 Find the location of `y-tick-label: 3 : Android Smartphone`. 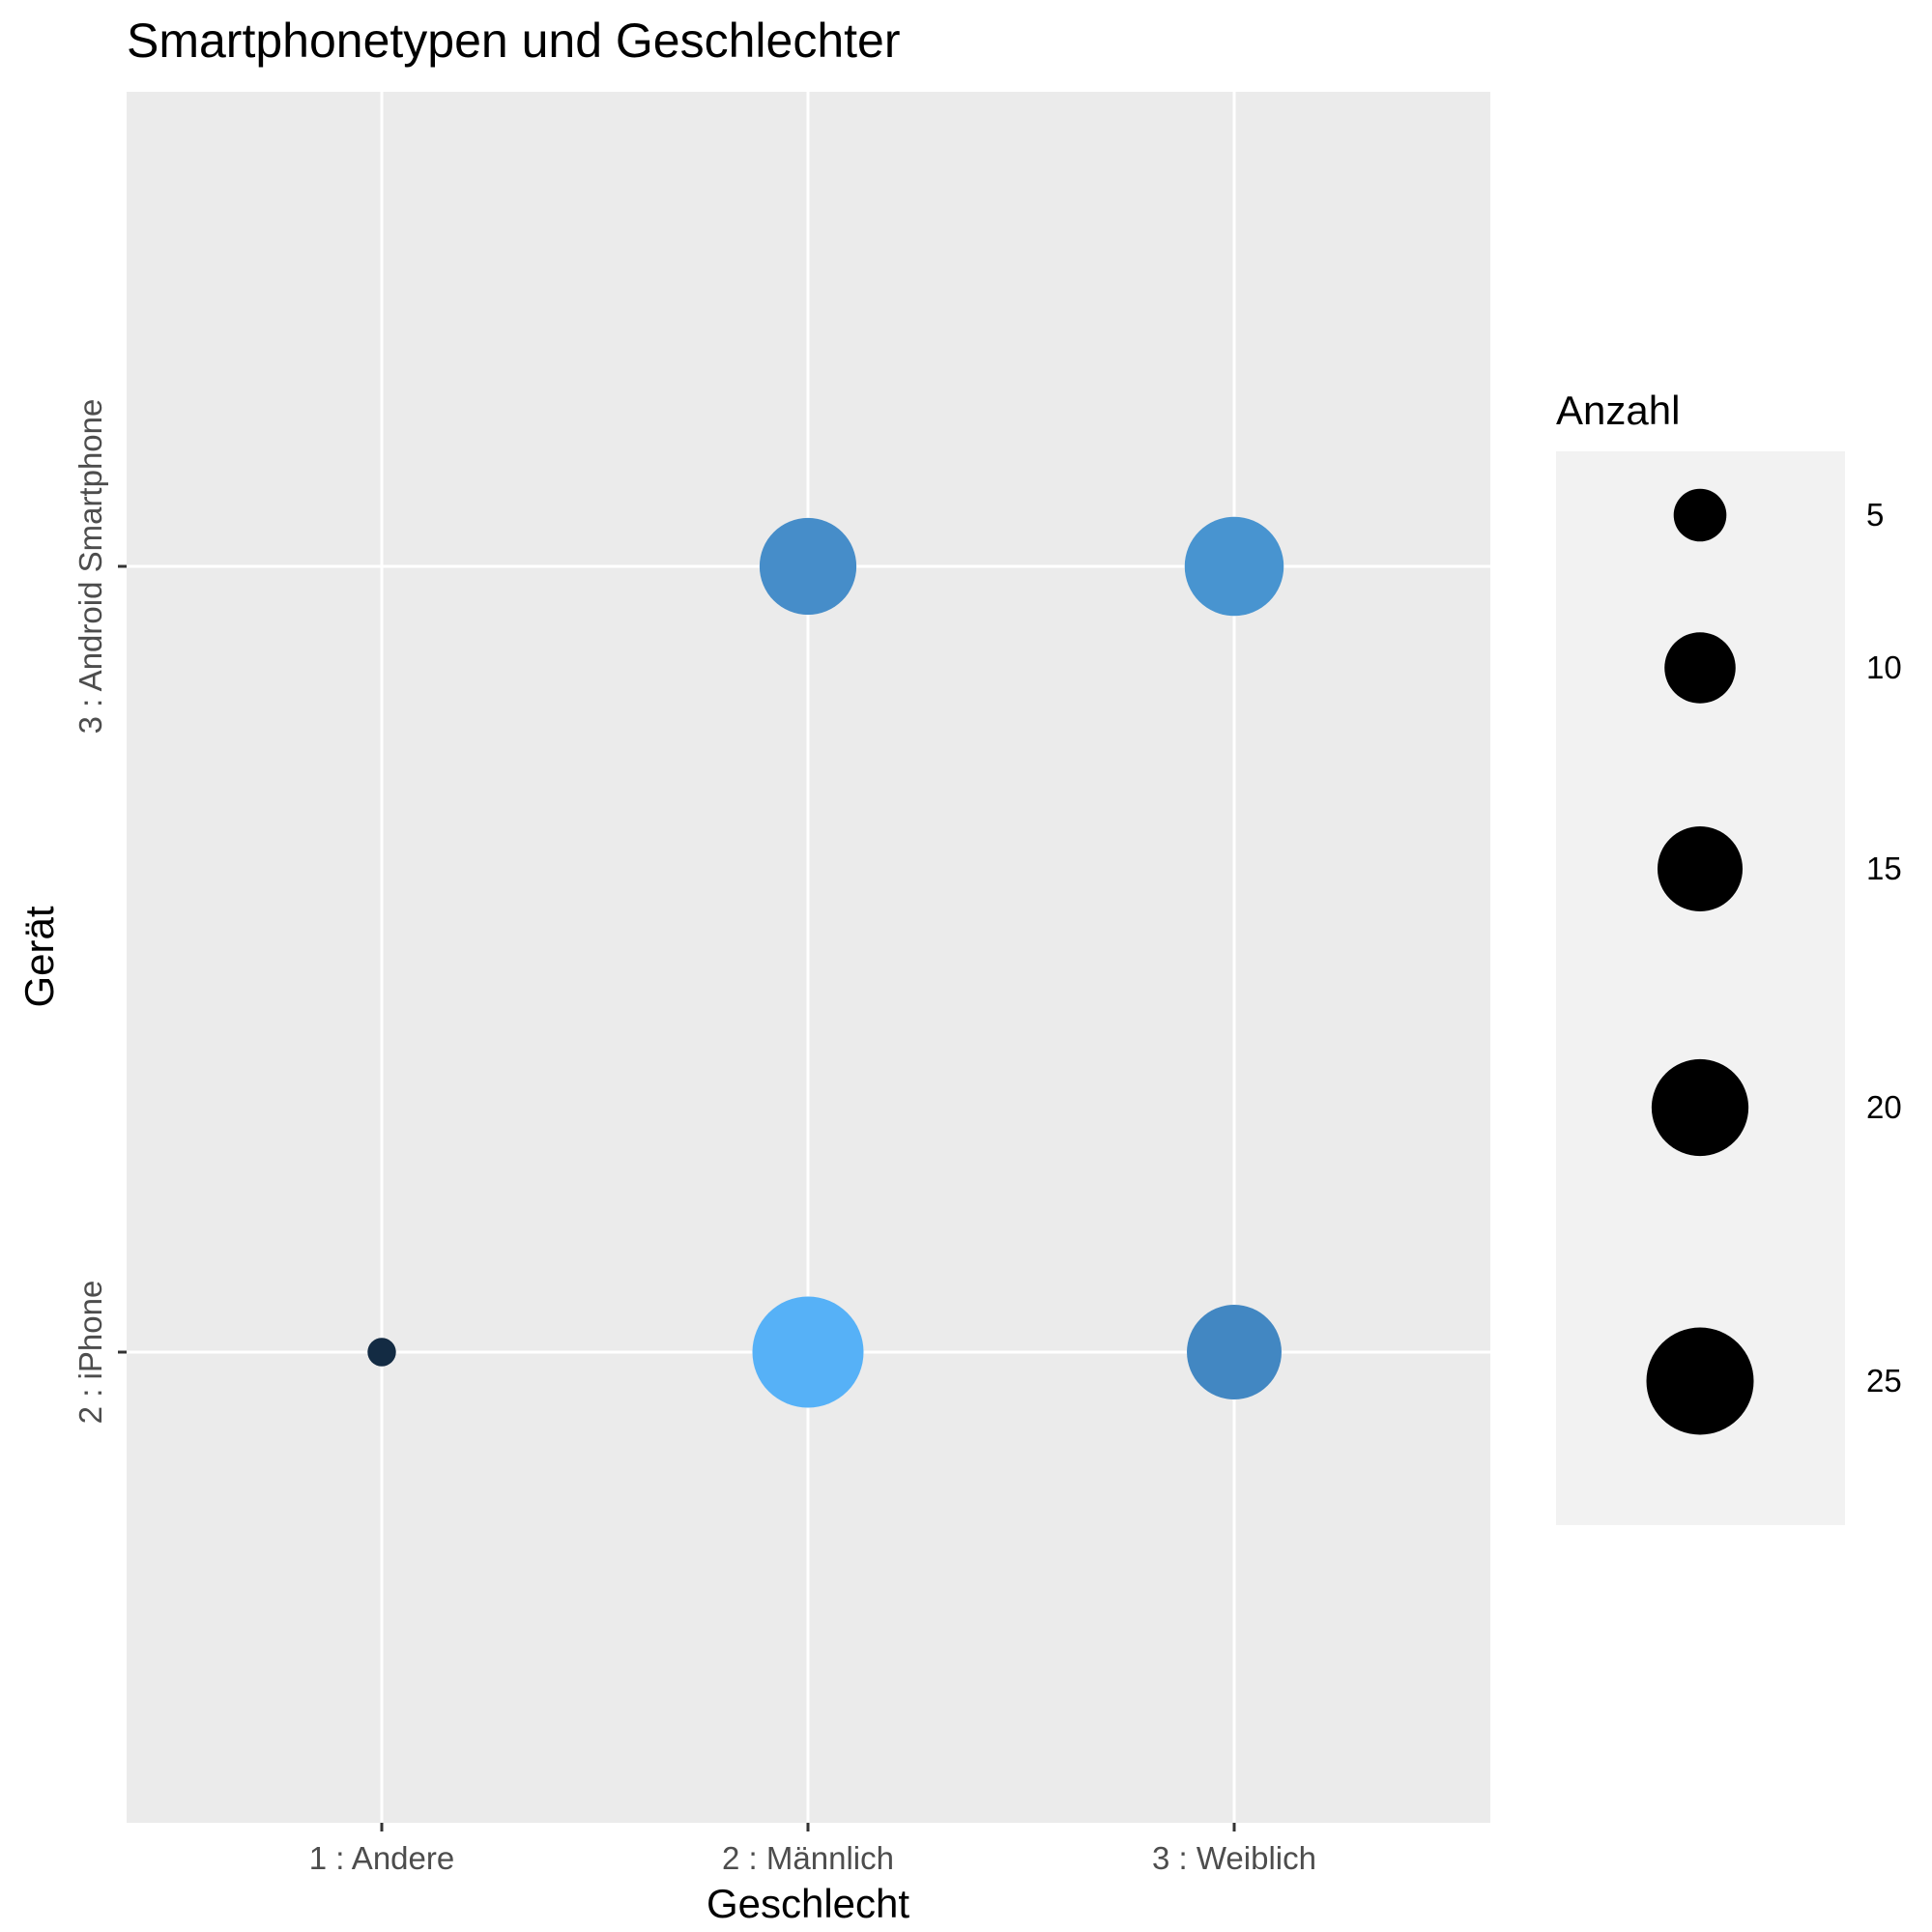

y-tick-label: 3 : Android Smartphone is located at coordinates (90, 567).